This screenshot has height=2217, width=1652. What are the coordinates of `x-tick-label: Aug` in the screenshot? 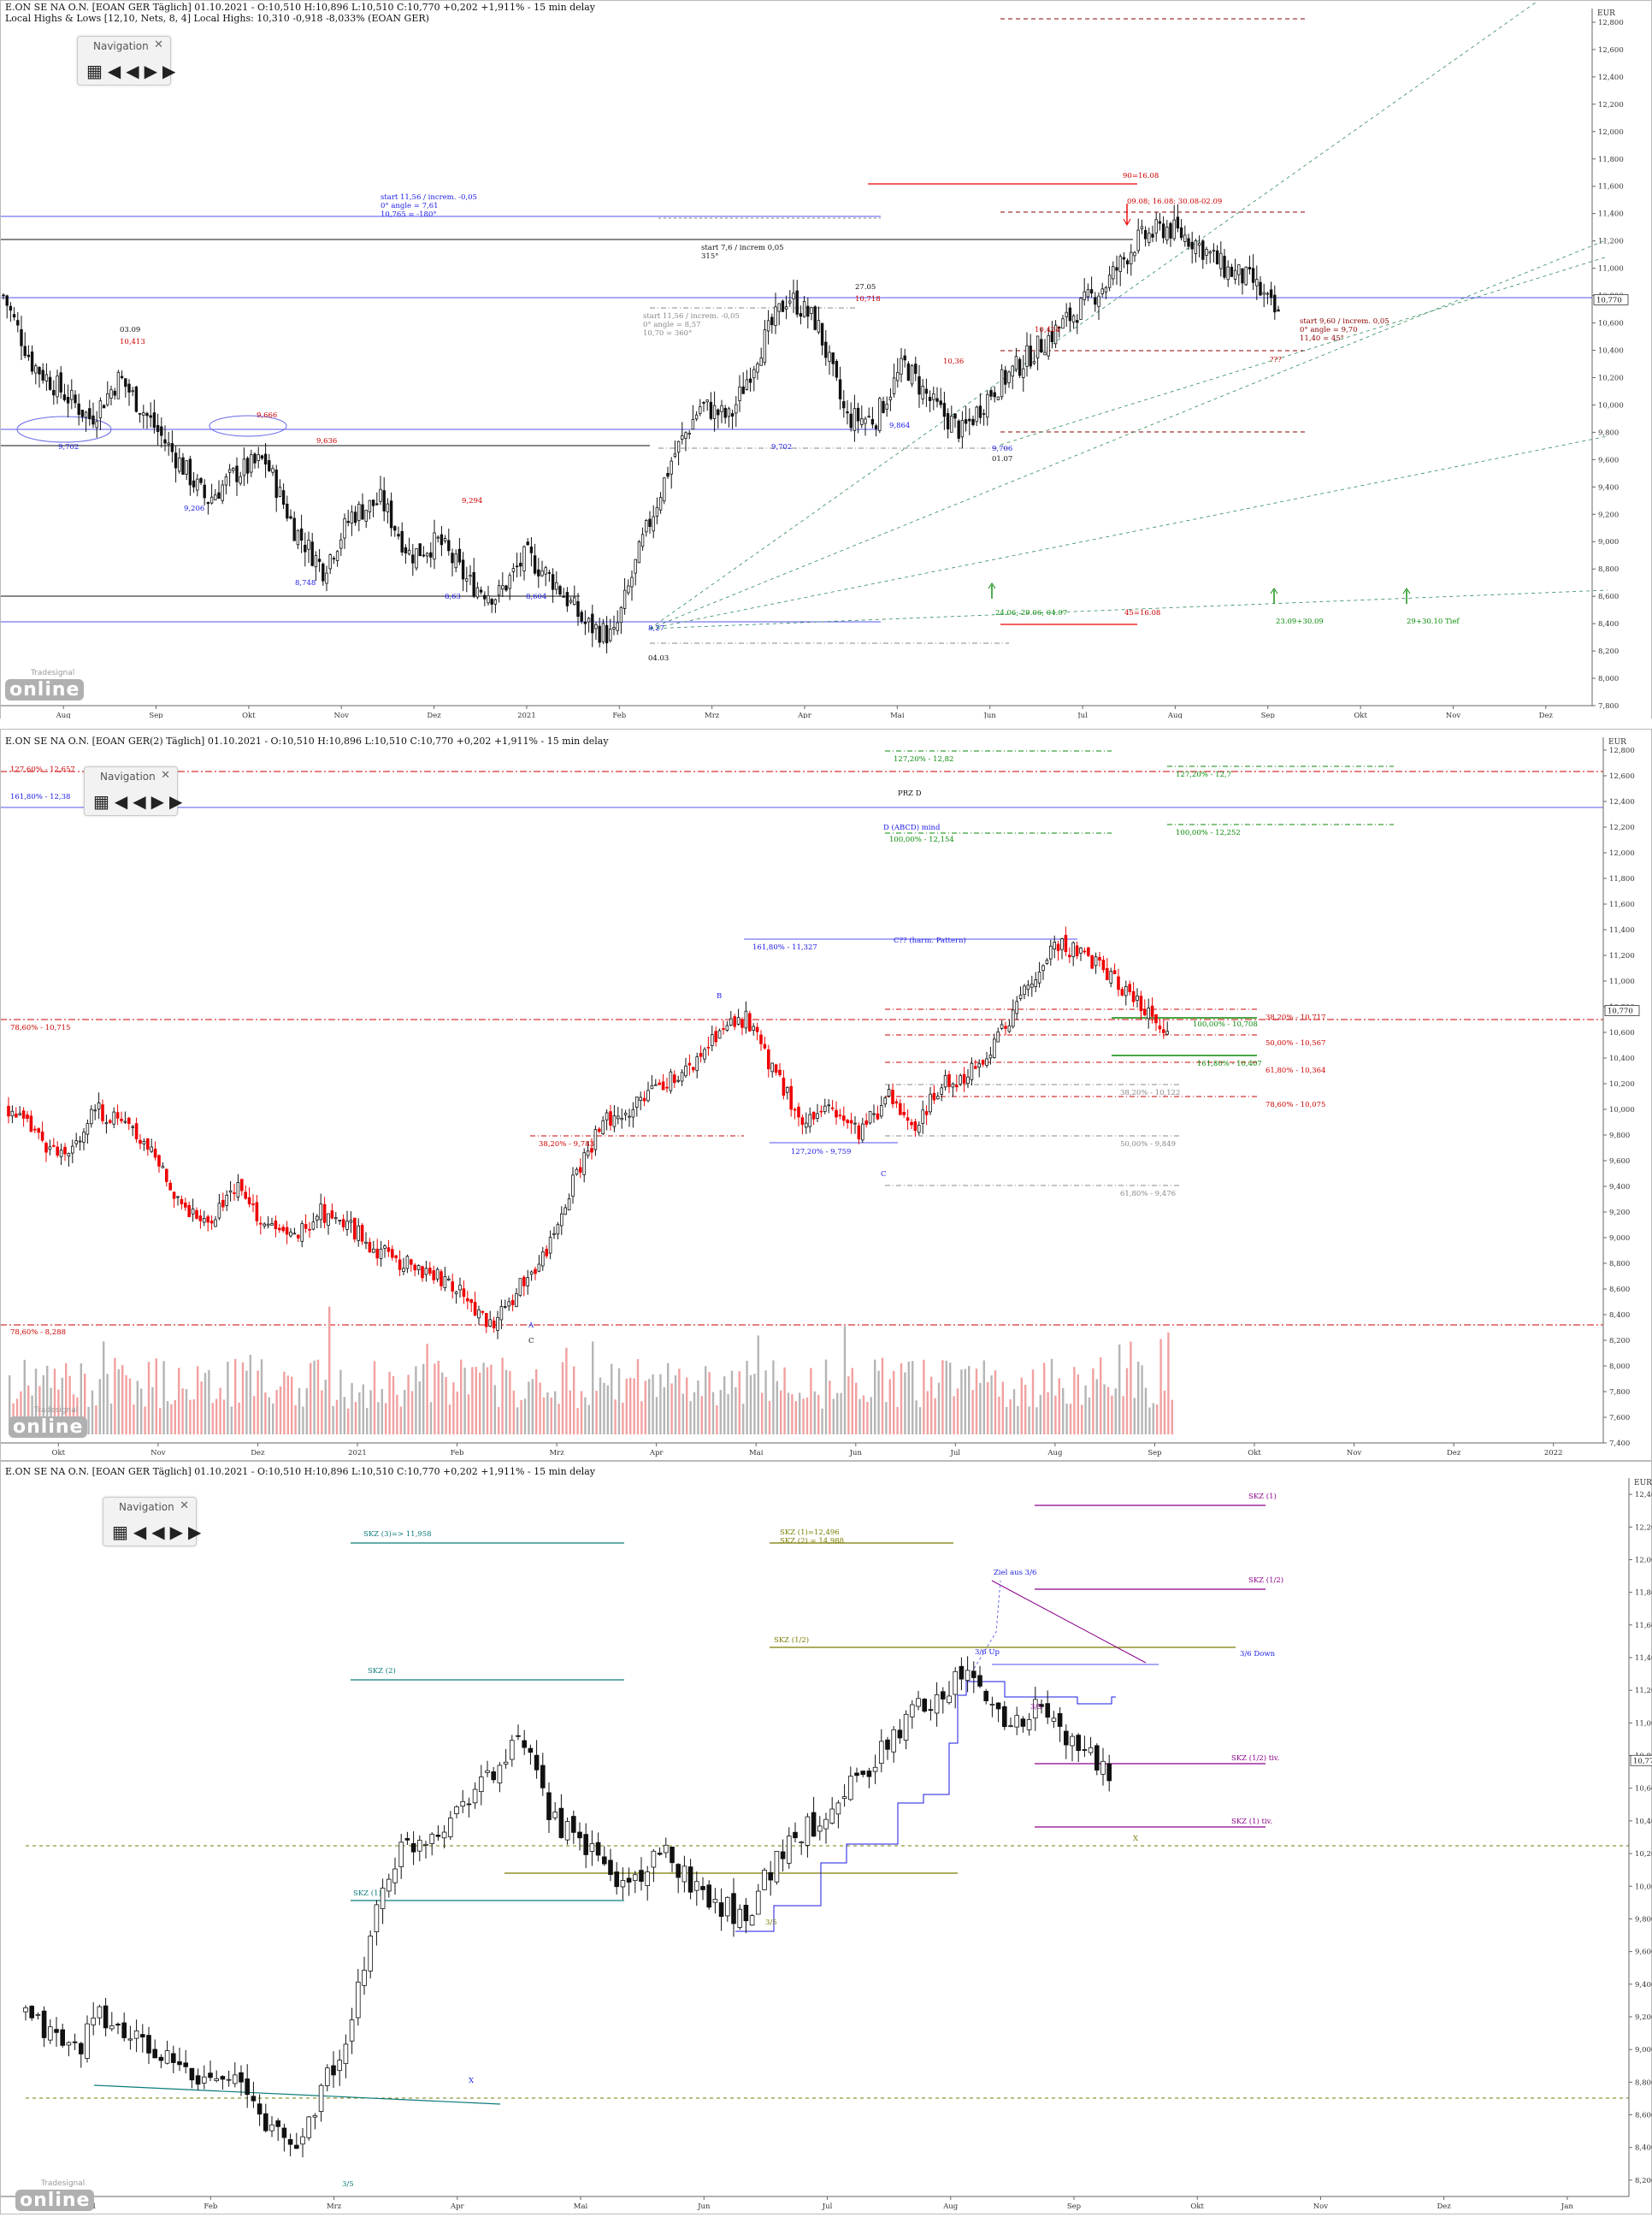 It's located at (1175, 715).